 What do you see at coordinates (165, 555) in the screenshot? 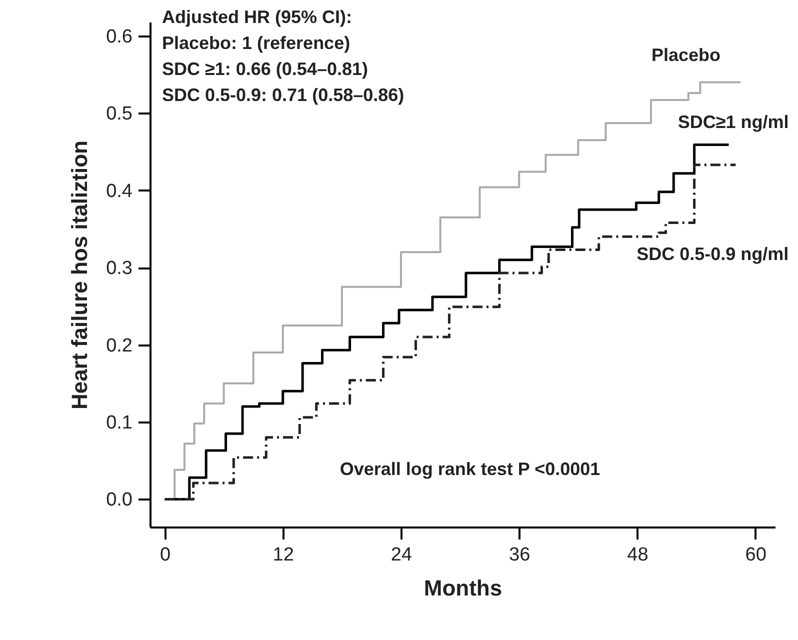
I see `x-tick-label: 0` at bounding box center [165, 555].